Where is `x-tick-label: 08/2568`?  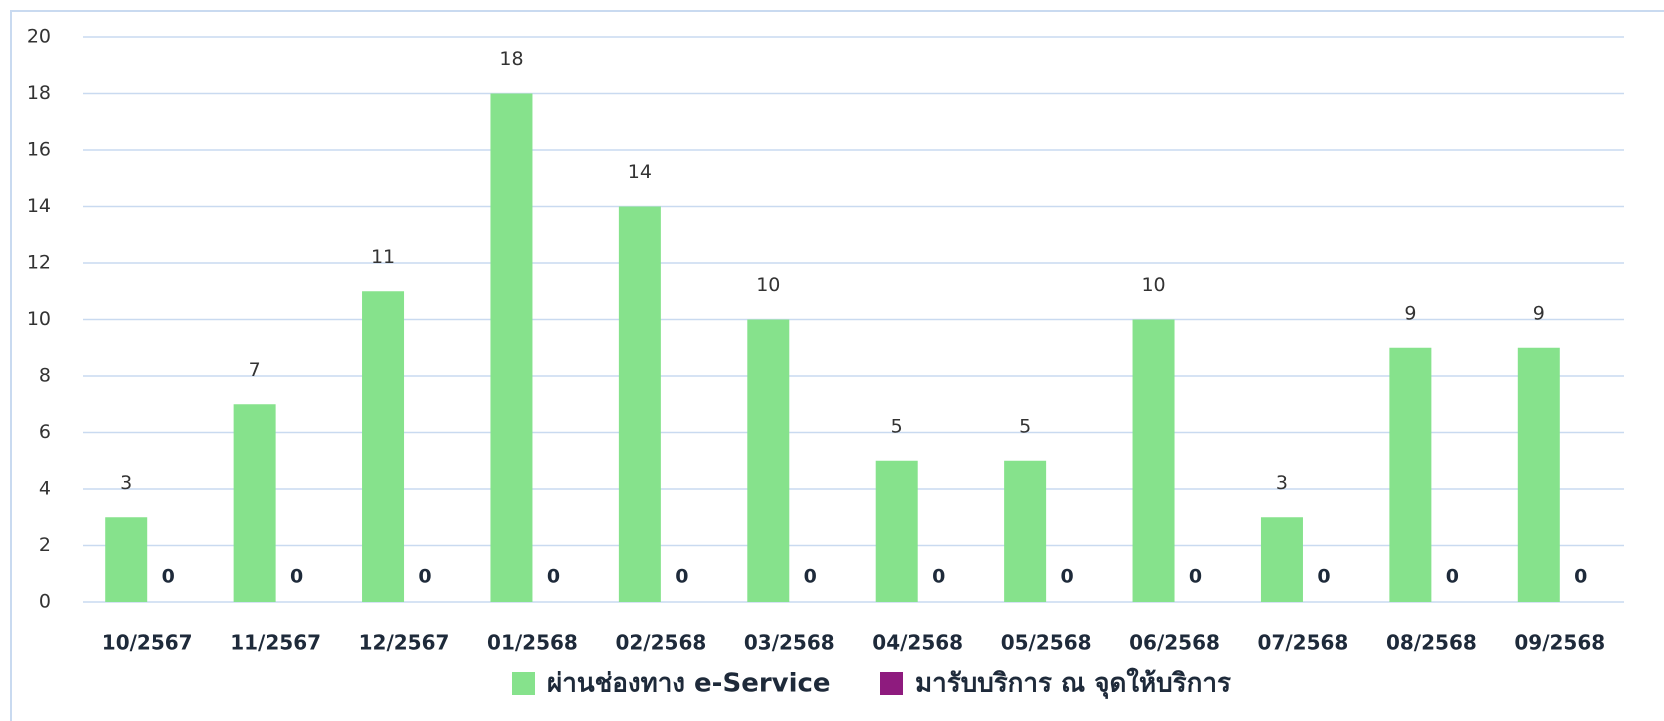 x-tick-label: 08/2568 is located at coordinates (1431, 643).